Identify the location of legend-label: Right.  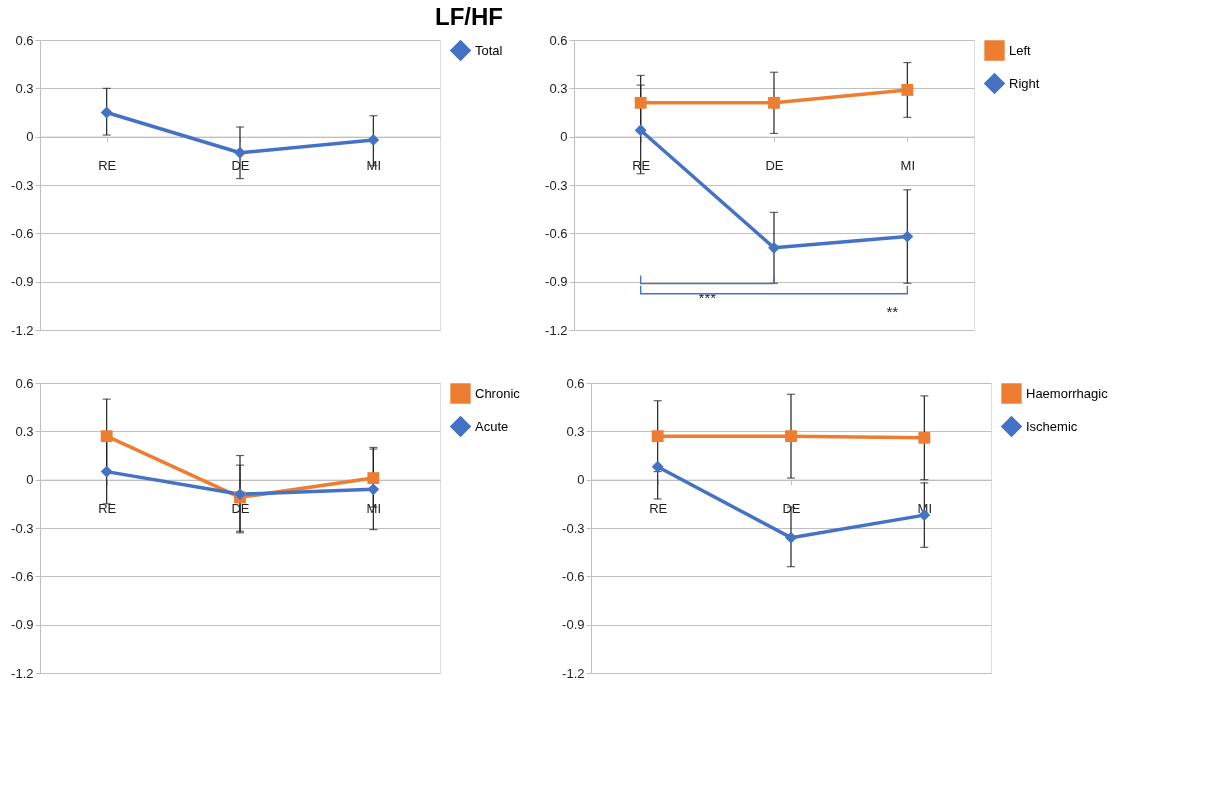
(1024, 83).